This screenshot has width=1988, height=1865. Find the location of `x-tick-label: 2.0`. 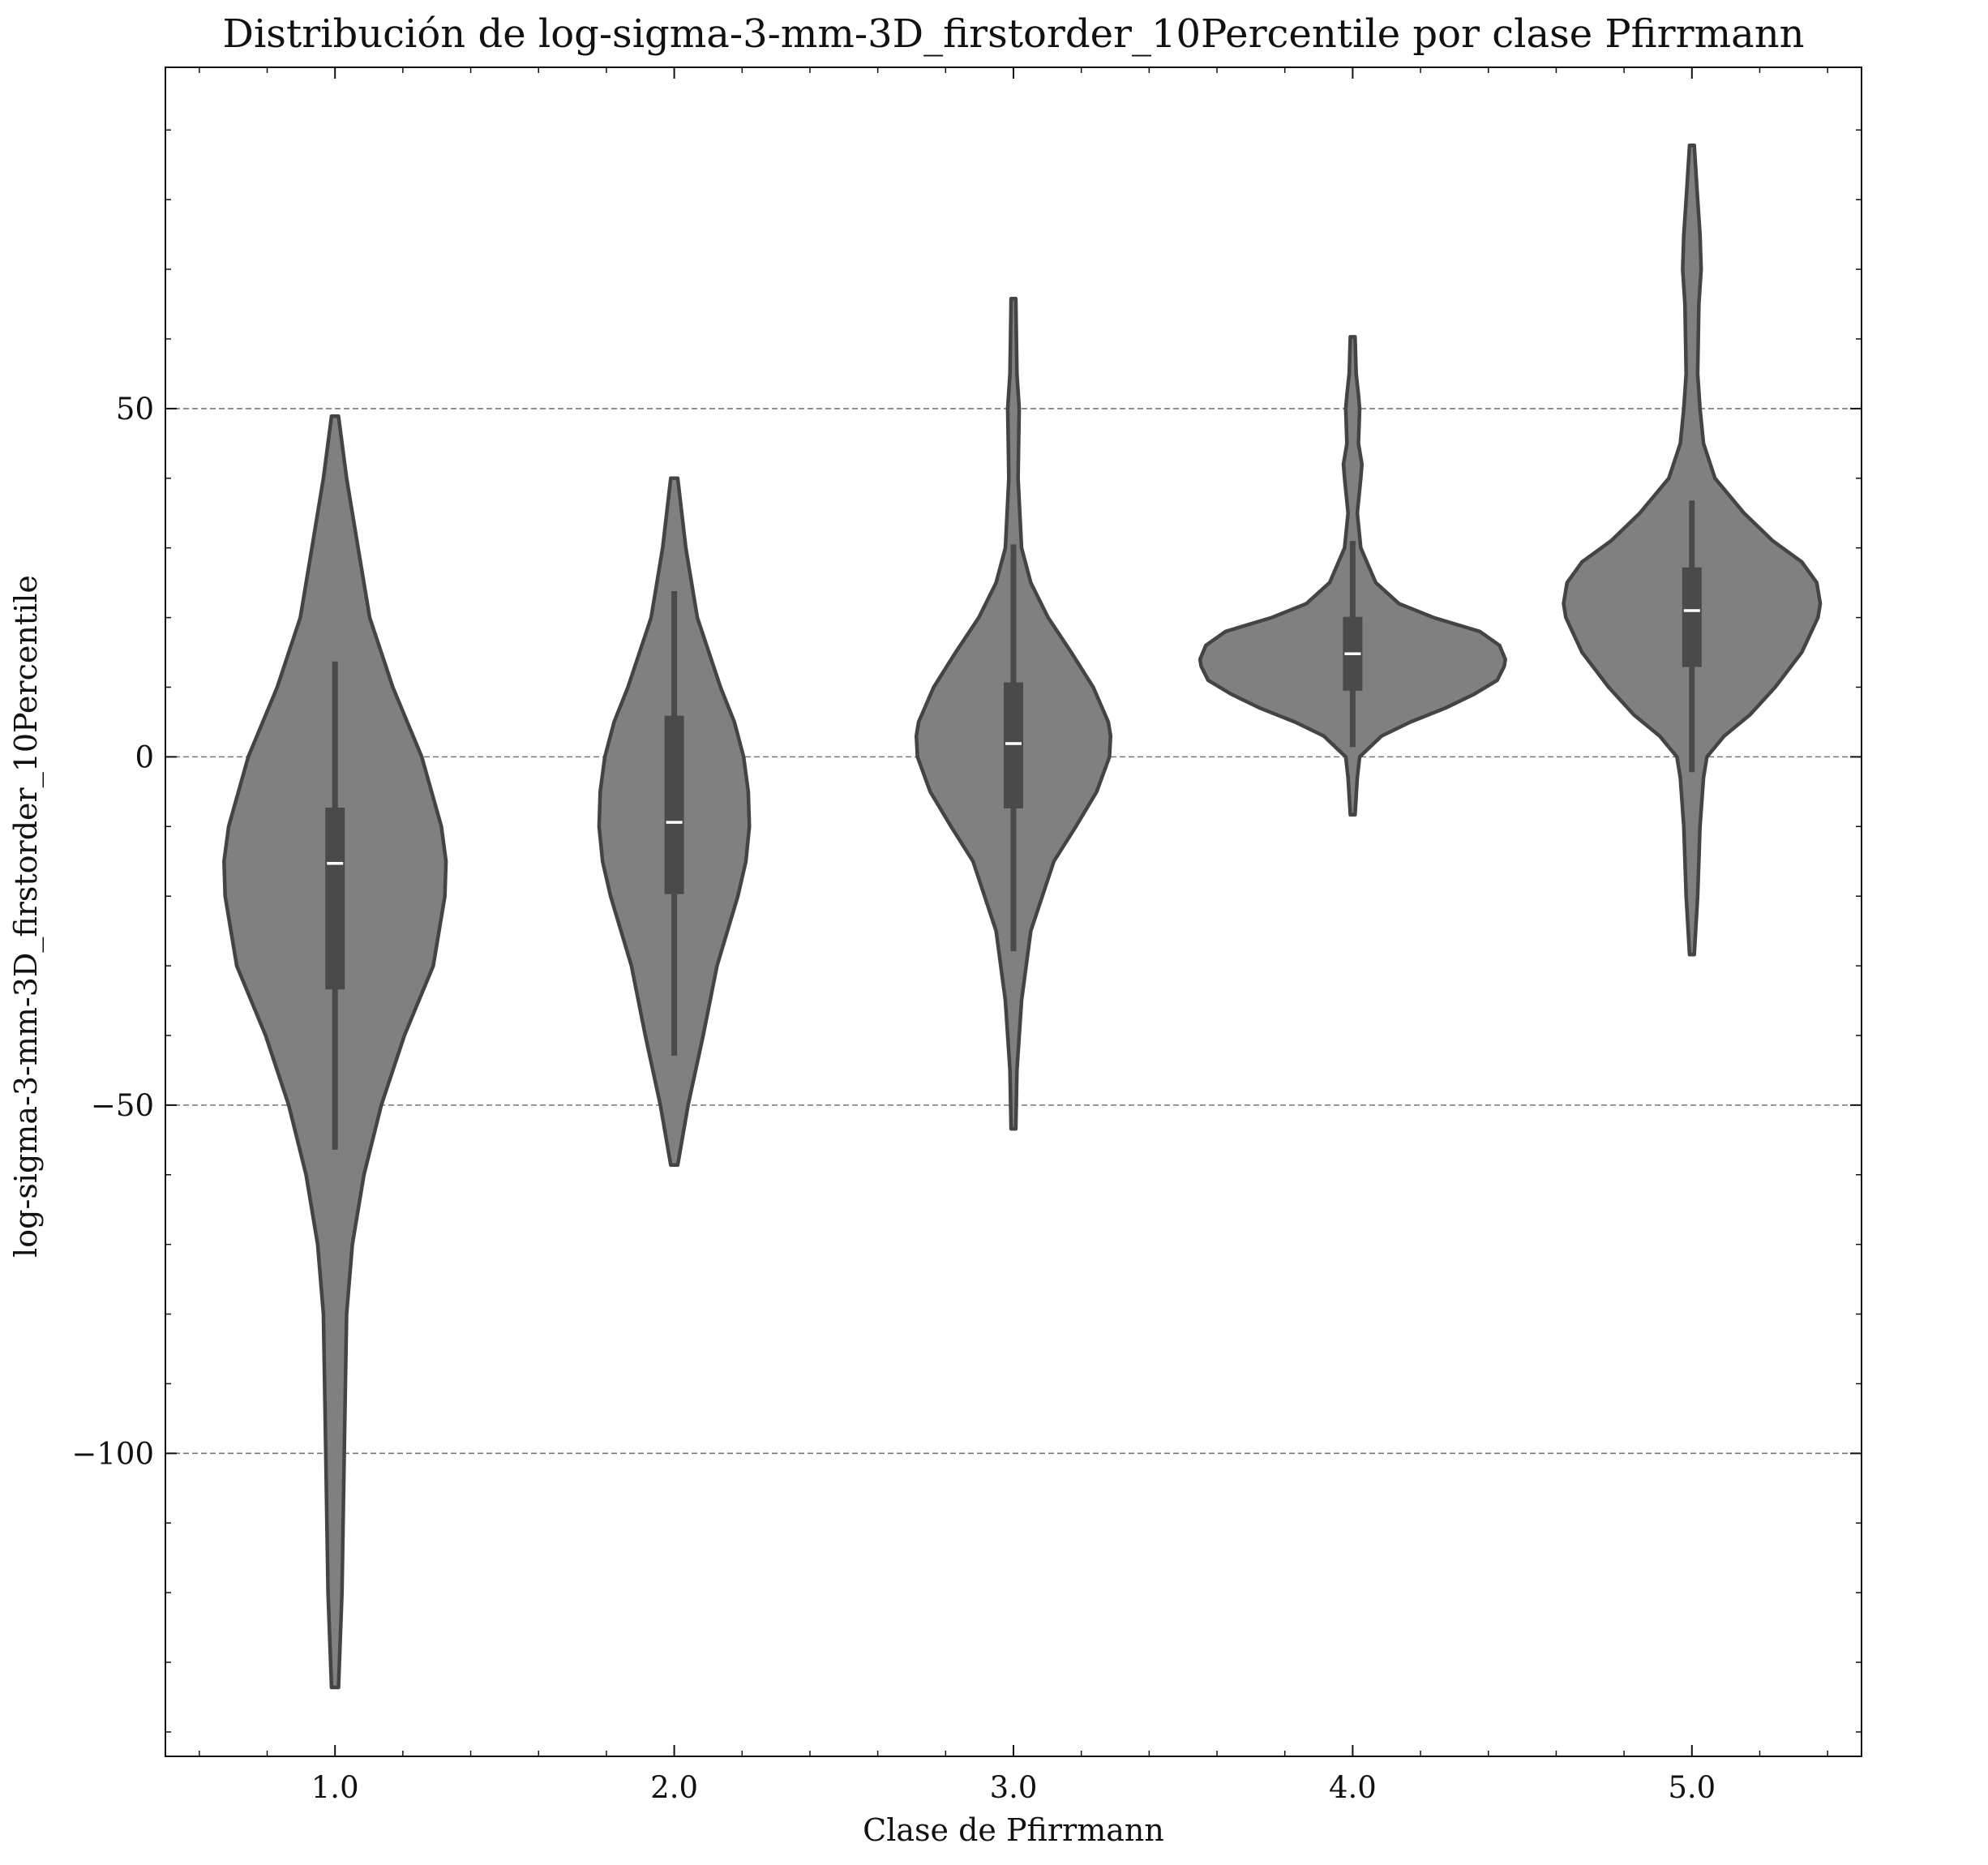

x-tick-label: 2.0 is located at coordinates (674, 1787).